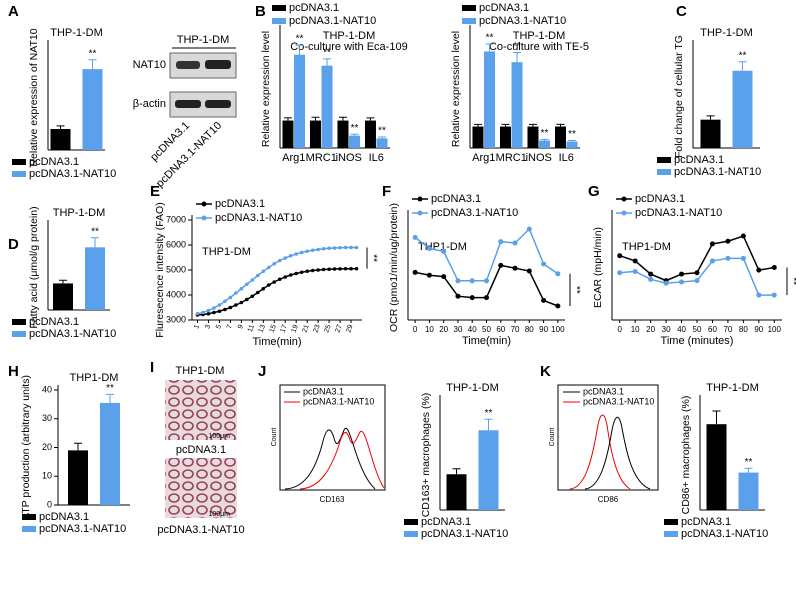 The image size is (796, 591). Describe the element at coordinates (472, 329) in the screenshot. I see `x-tick-label: 40` at that location.